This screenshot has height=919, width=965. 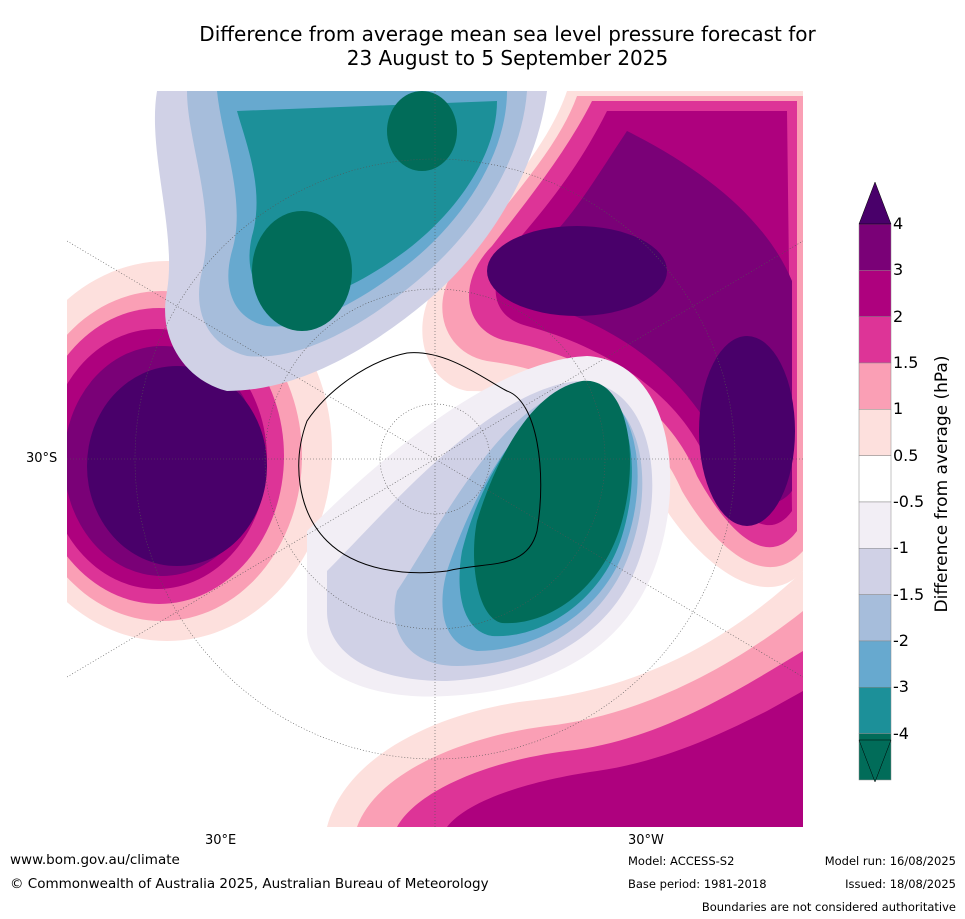 What do you see at coordinates (890, 861) in the screenshot?
I see `footer-model-run: Model run: 16/08/2025` at bounding box center [890, 861].